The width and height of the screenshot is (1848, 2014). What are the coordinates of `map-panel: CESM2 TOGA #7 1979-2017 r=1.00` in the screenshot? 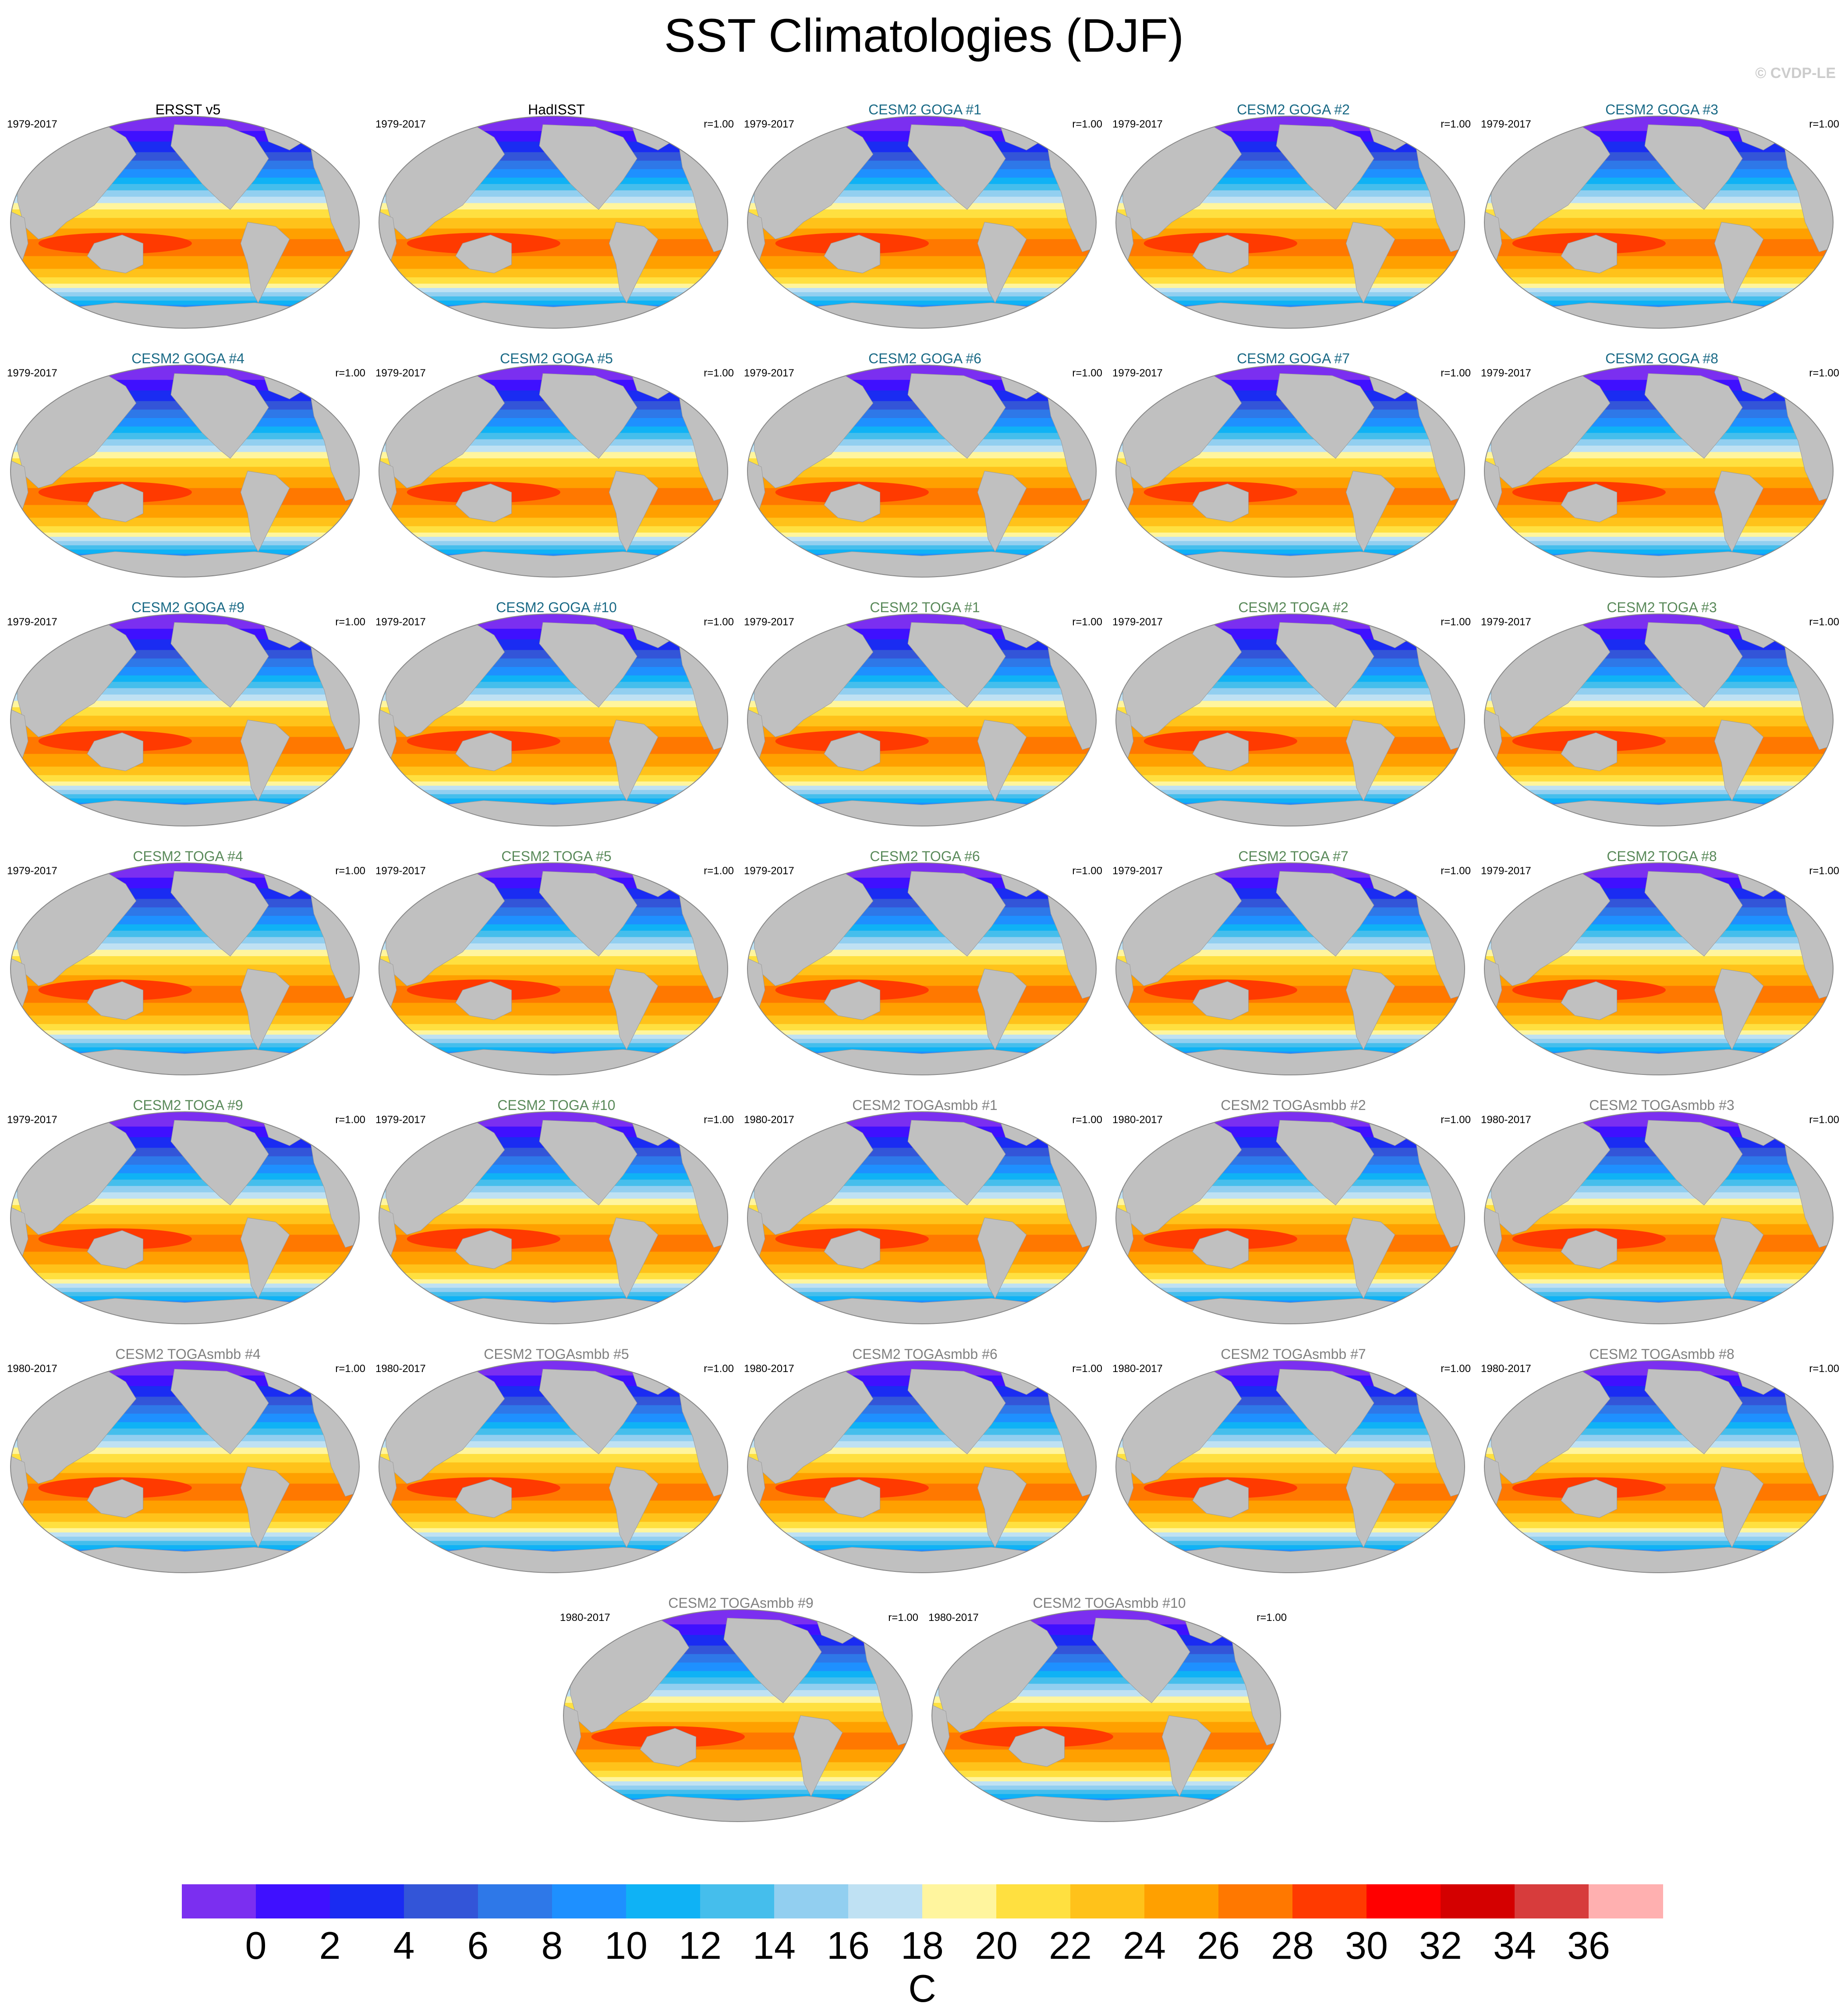 It's located at (1293, 962).